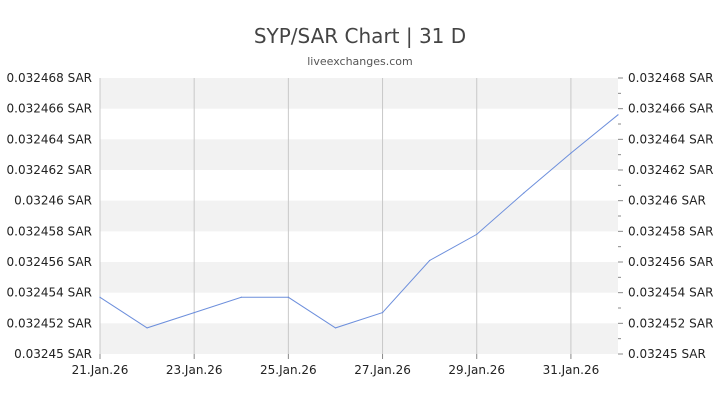 The height and width of the screenshot is (405, 720). I want to click on y-tick-label-right: 0.032466 SAR, so click(670, 109).